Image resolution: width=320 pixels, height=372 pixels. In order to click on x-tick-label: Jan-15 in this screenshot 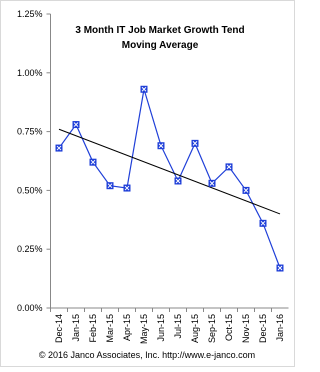, I will do `click(76, 328)`.